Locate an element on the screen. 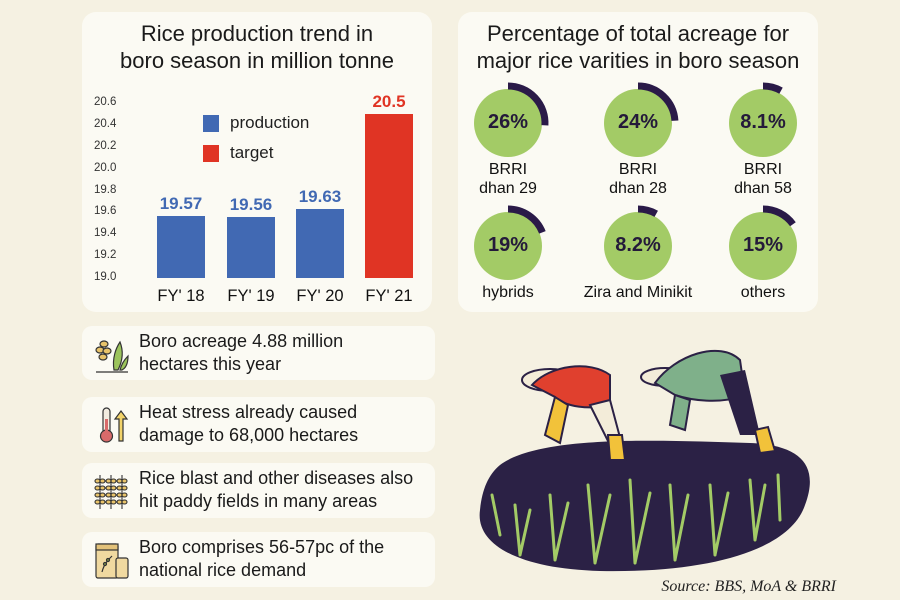 The image size is (900, 600). y-tick-label: 20.4 is located at coordinates (105, 123).